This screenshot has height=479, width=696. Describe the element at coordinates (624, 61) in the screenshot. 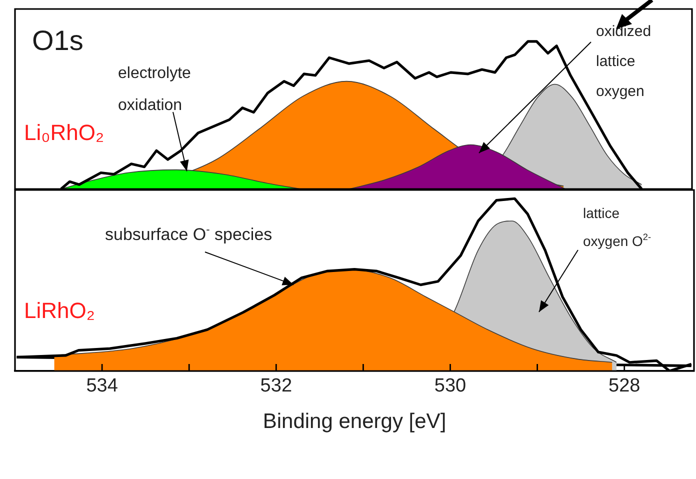

I see `annotation: oxidized lattice oxygen` at that location.